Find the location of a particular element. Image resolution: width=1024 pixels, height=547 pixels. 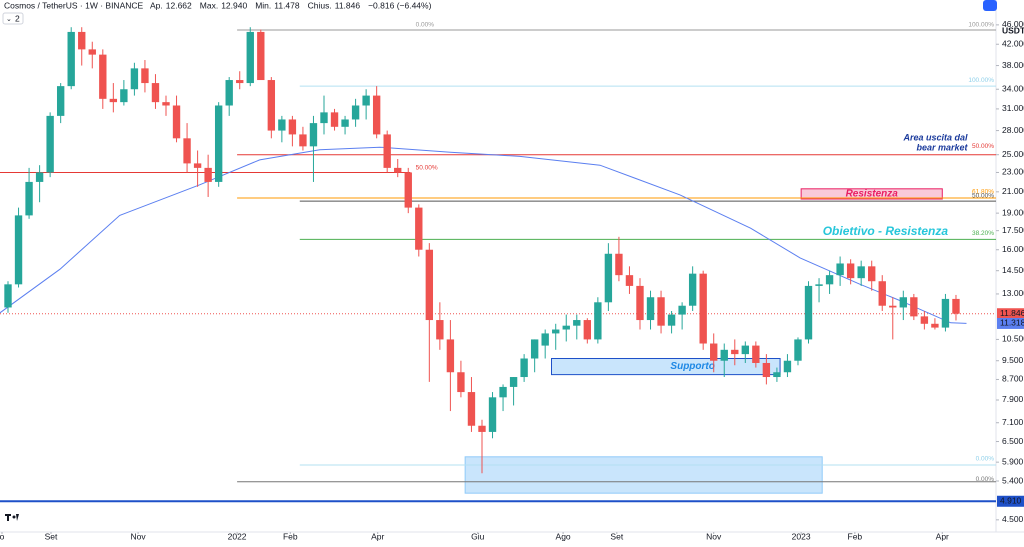

y-tick-label: 16.000 is located at coordinates (1013, 249).